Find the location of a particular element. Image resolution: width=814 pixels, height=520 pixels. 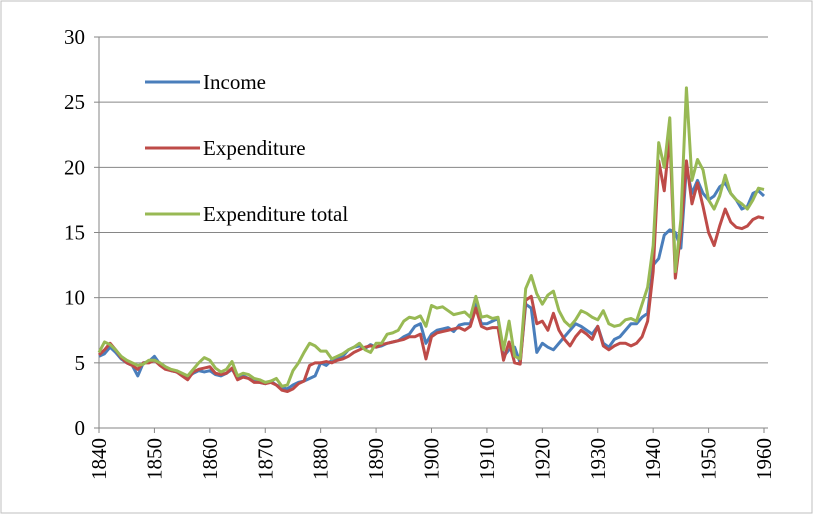

x-tick-label: 1880 is located at coordinates (321, 459).